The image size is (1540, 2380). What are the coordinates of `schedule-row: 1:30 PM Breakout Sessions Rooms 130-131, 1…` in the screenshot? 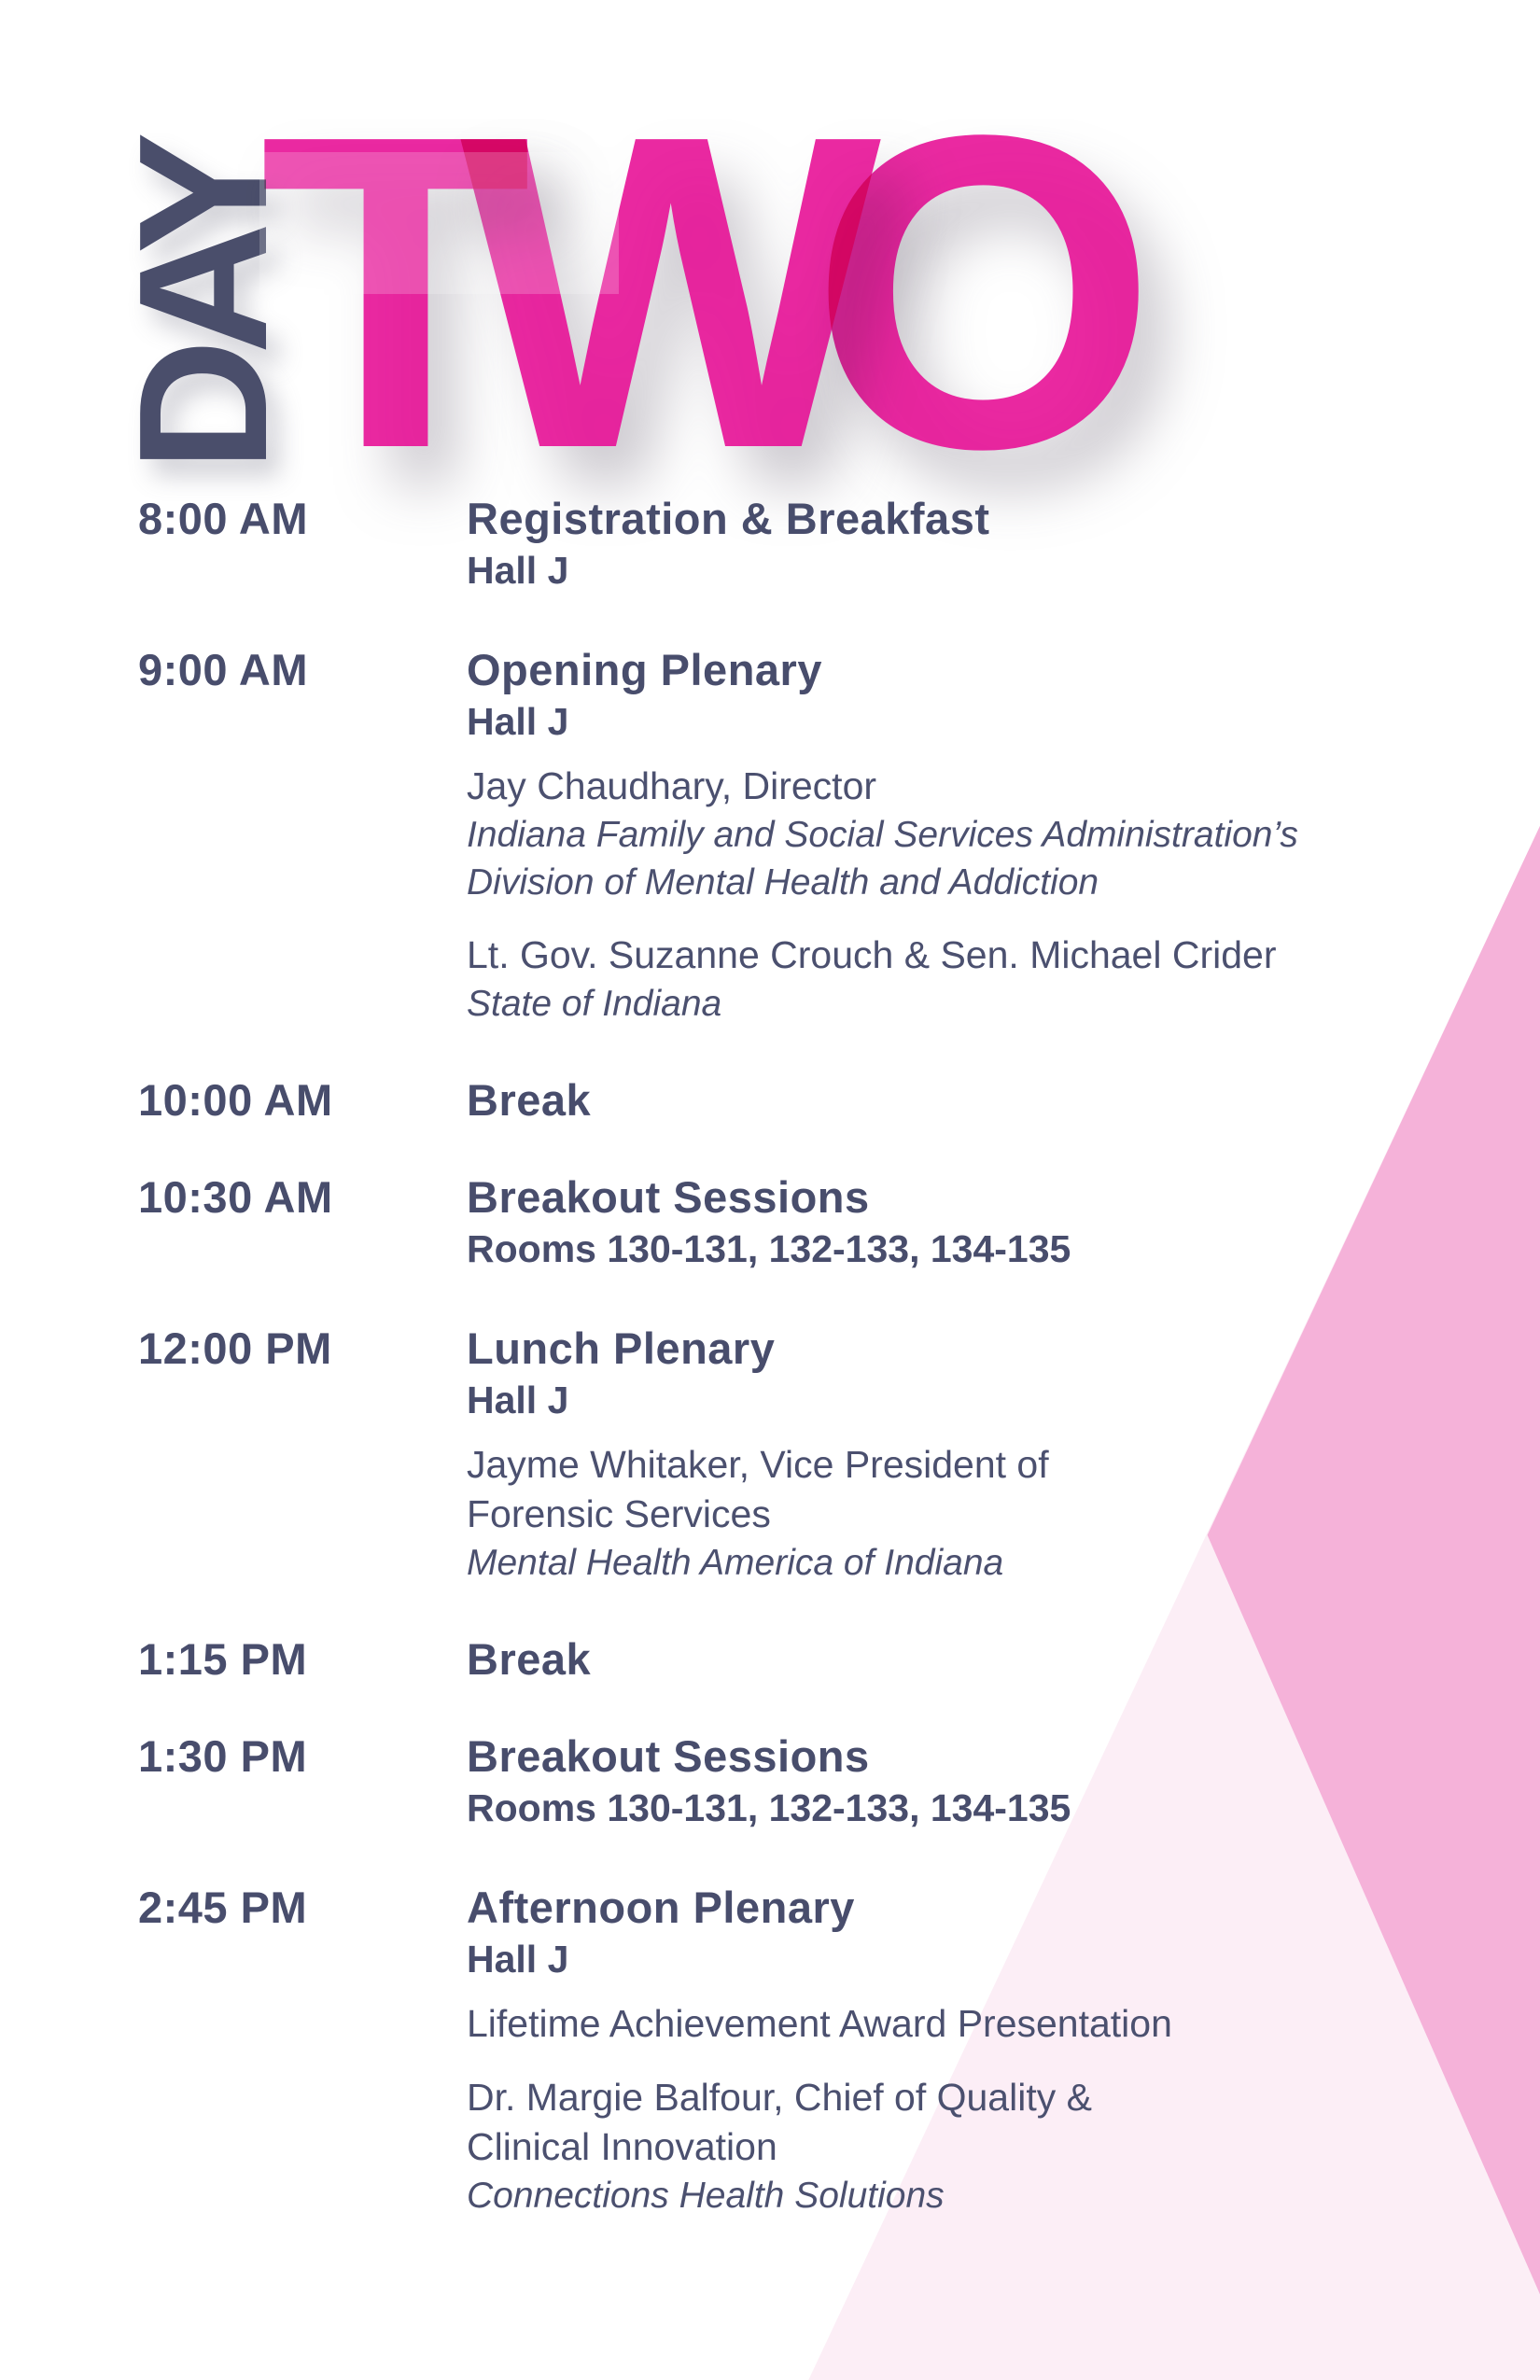 It's located at (772, 1783).